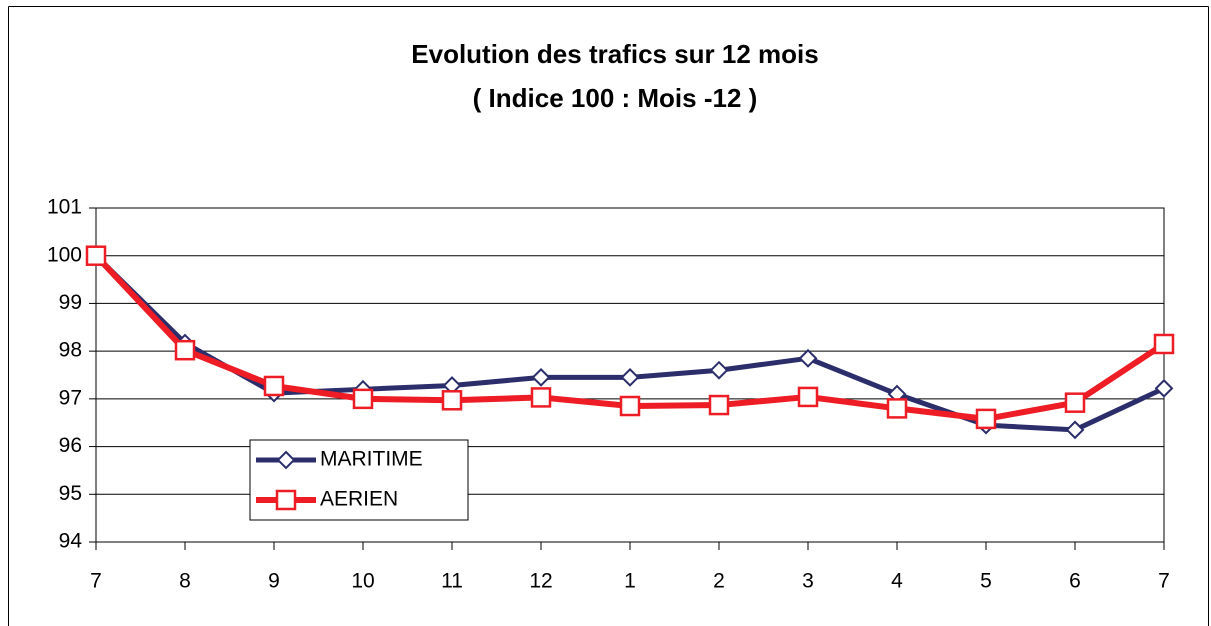 The image size is (1211, 626). I want to click on x-tick-label: 5, so click(986, 581).